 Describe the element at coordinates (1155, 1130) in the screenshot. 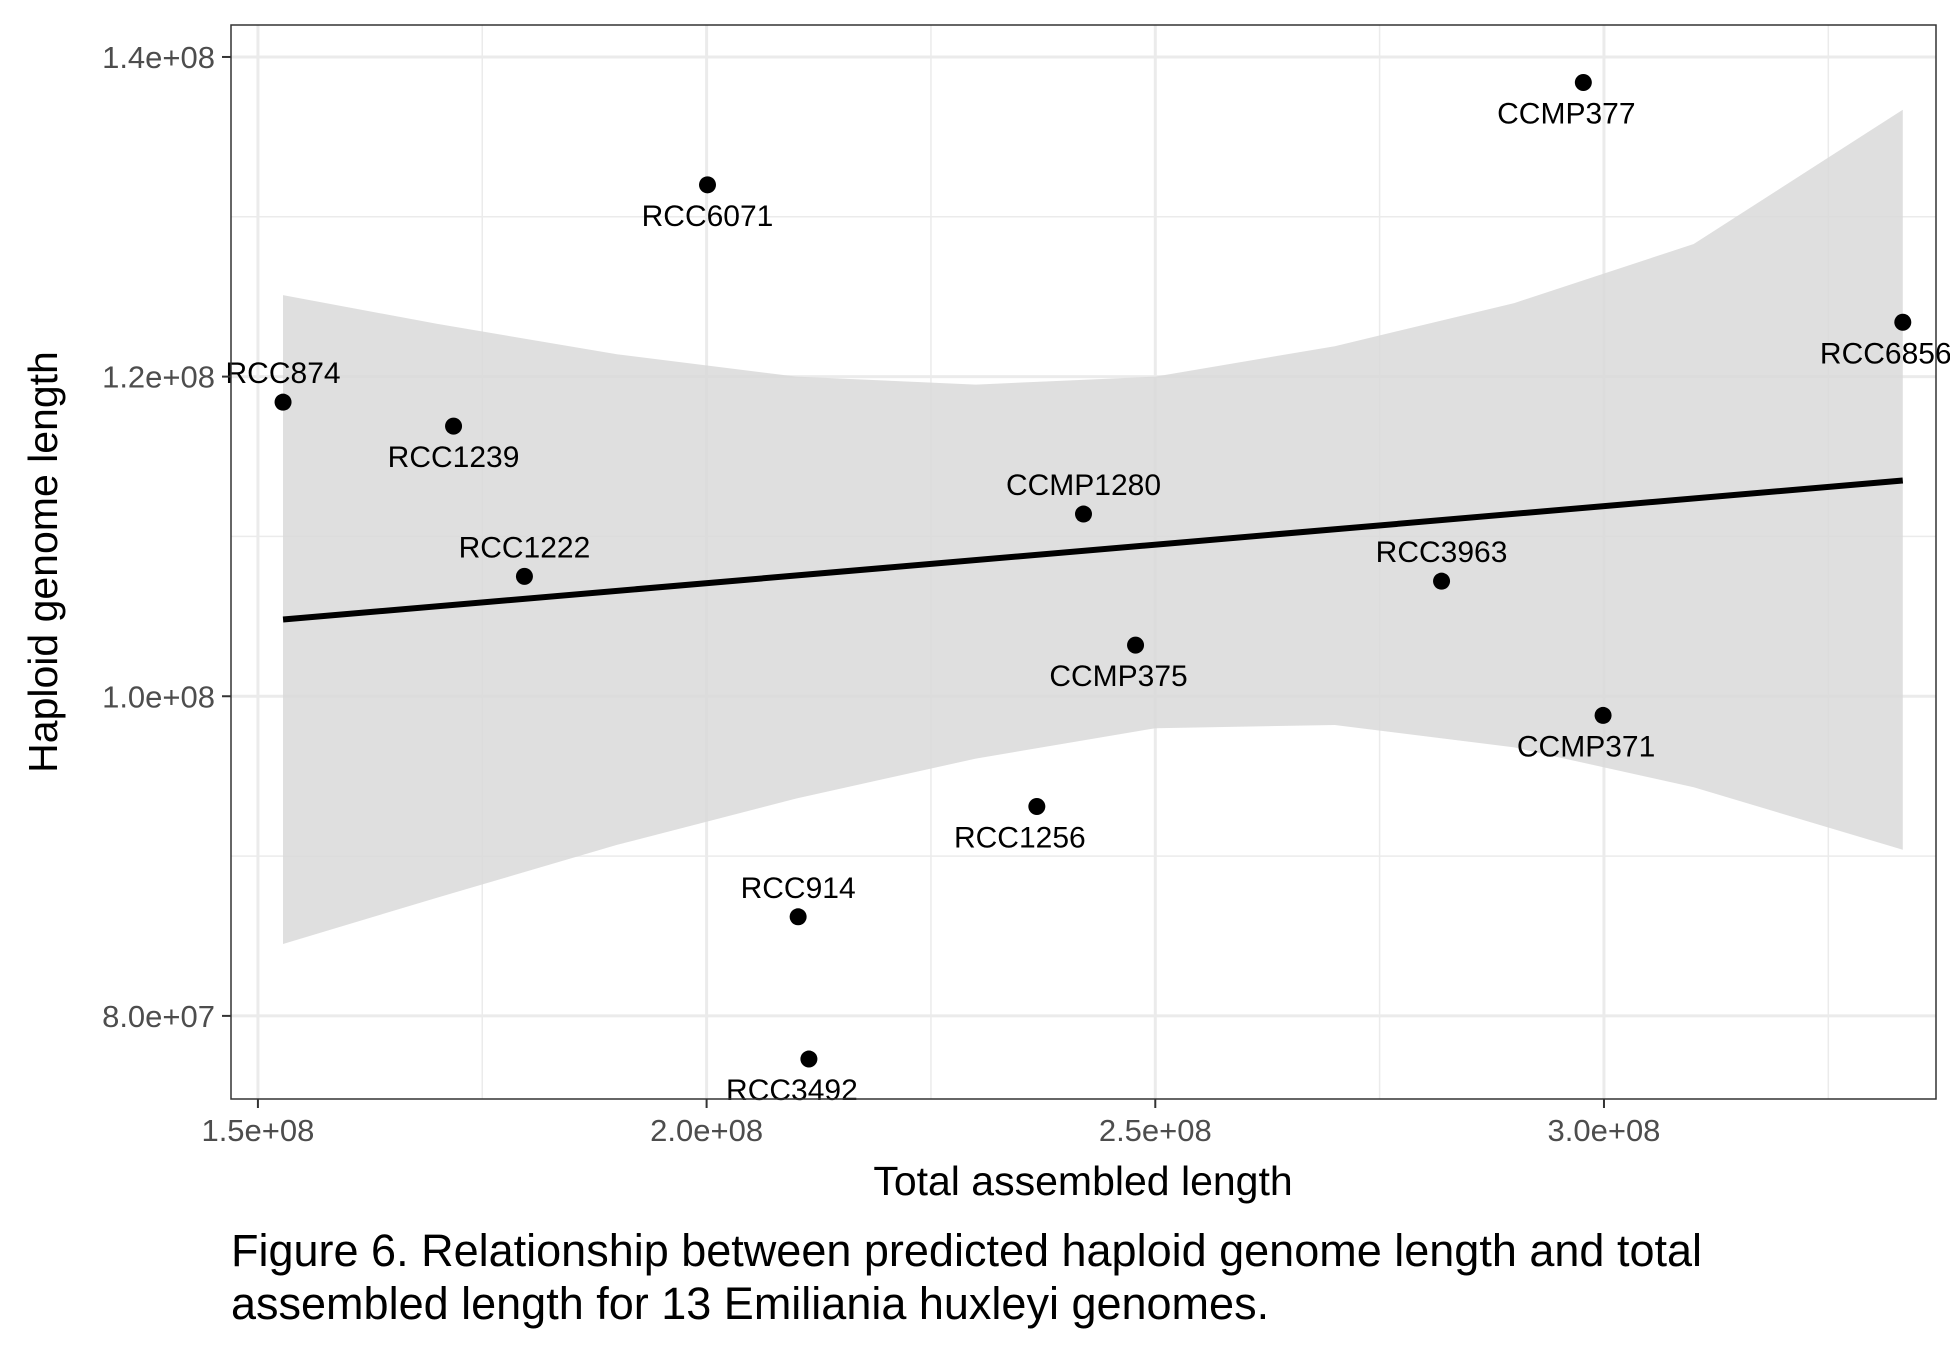

I see `x-tick-label: 2.5e+08` at that location.